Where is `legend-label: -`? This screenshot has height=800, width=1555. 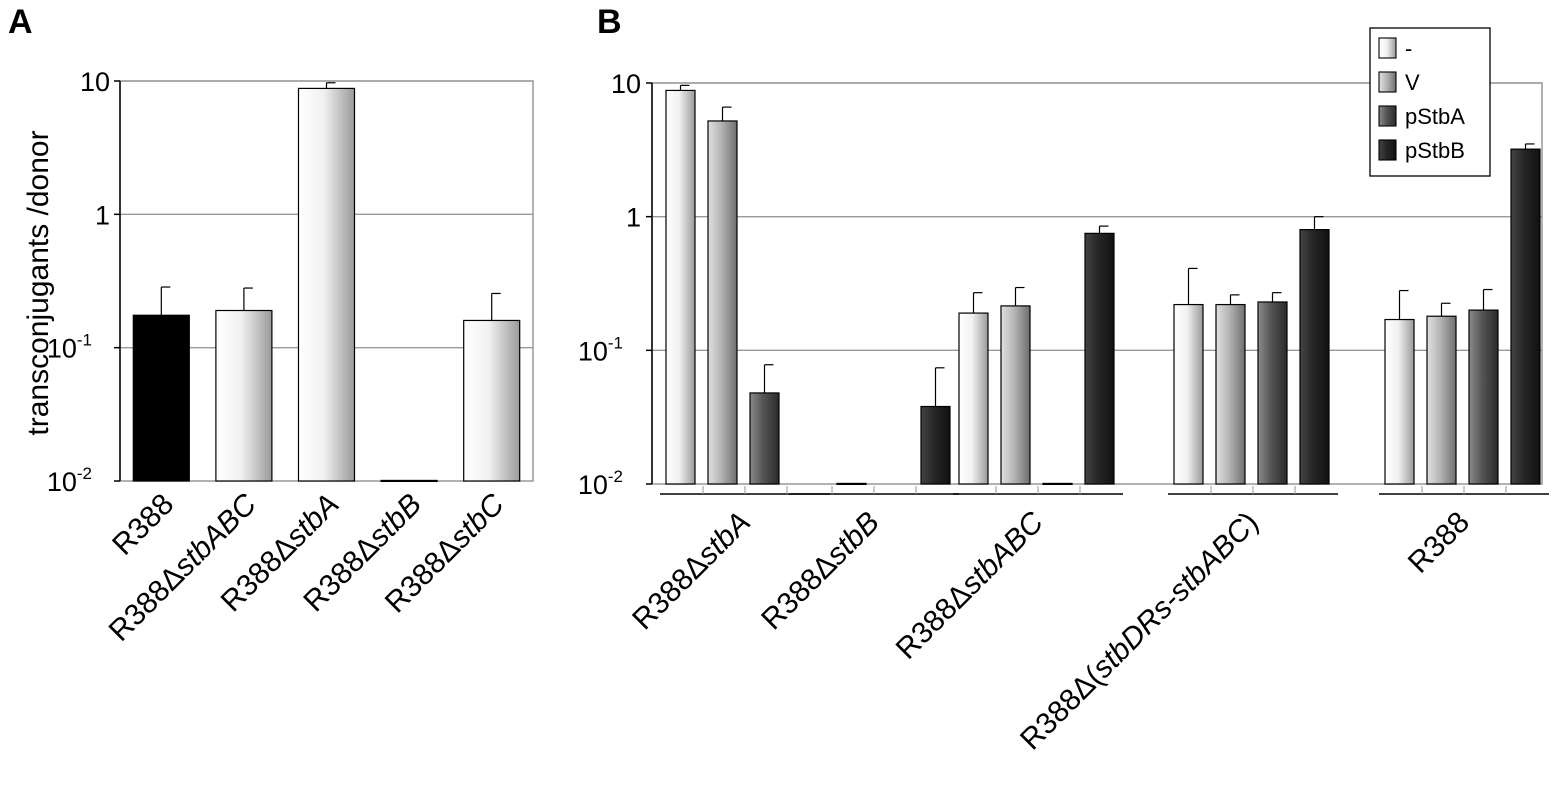
legend-label: - is located at coordinates (1408, 48).